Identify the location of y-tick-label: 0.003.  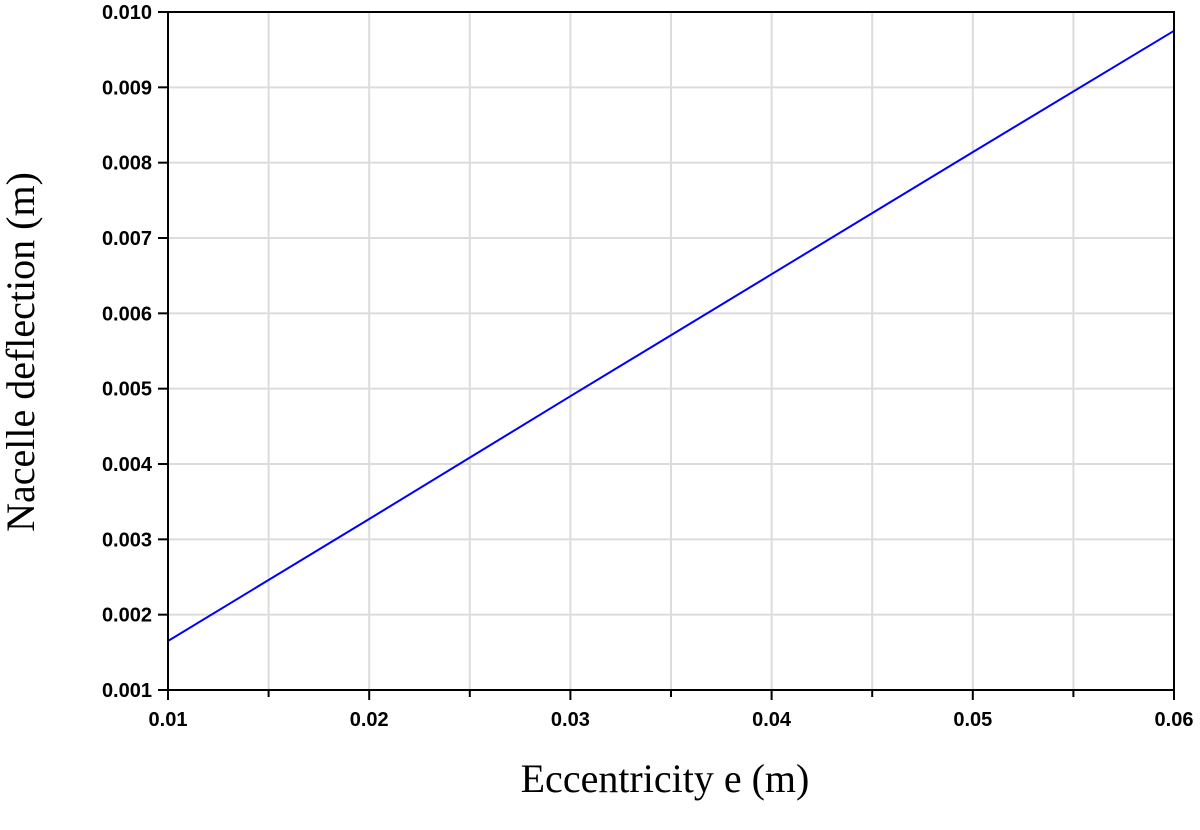
(127, 540).